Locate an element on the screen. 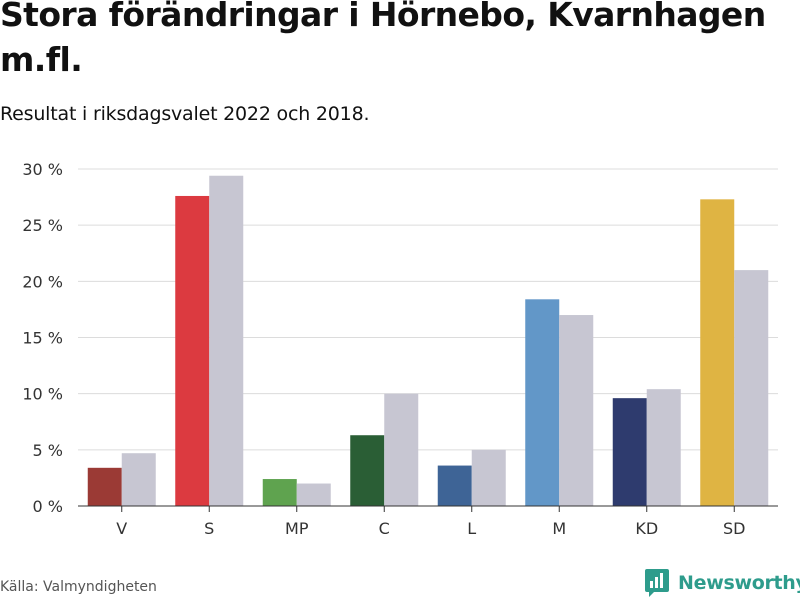 The image size is (800, 600). bar-2022-S is located at coordinates (192, 350).